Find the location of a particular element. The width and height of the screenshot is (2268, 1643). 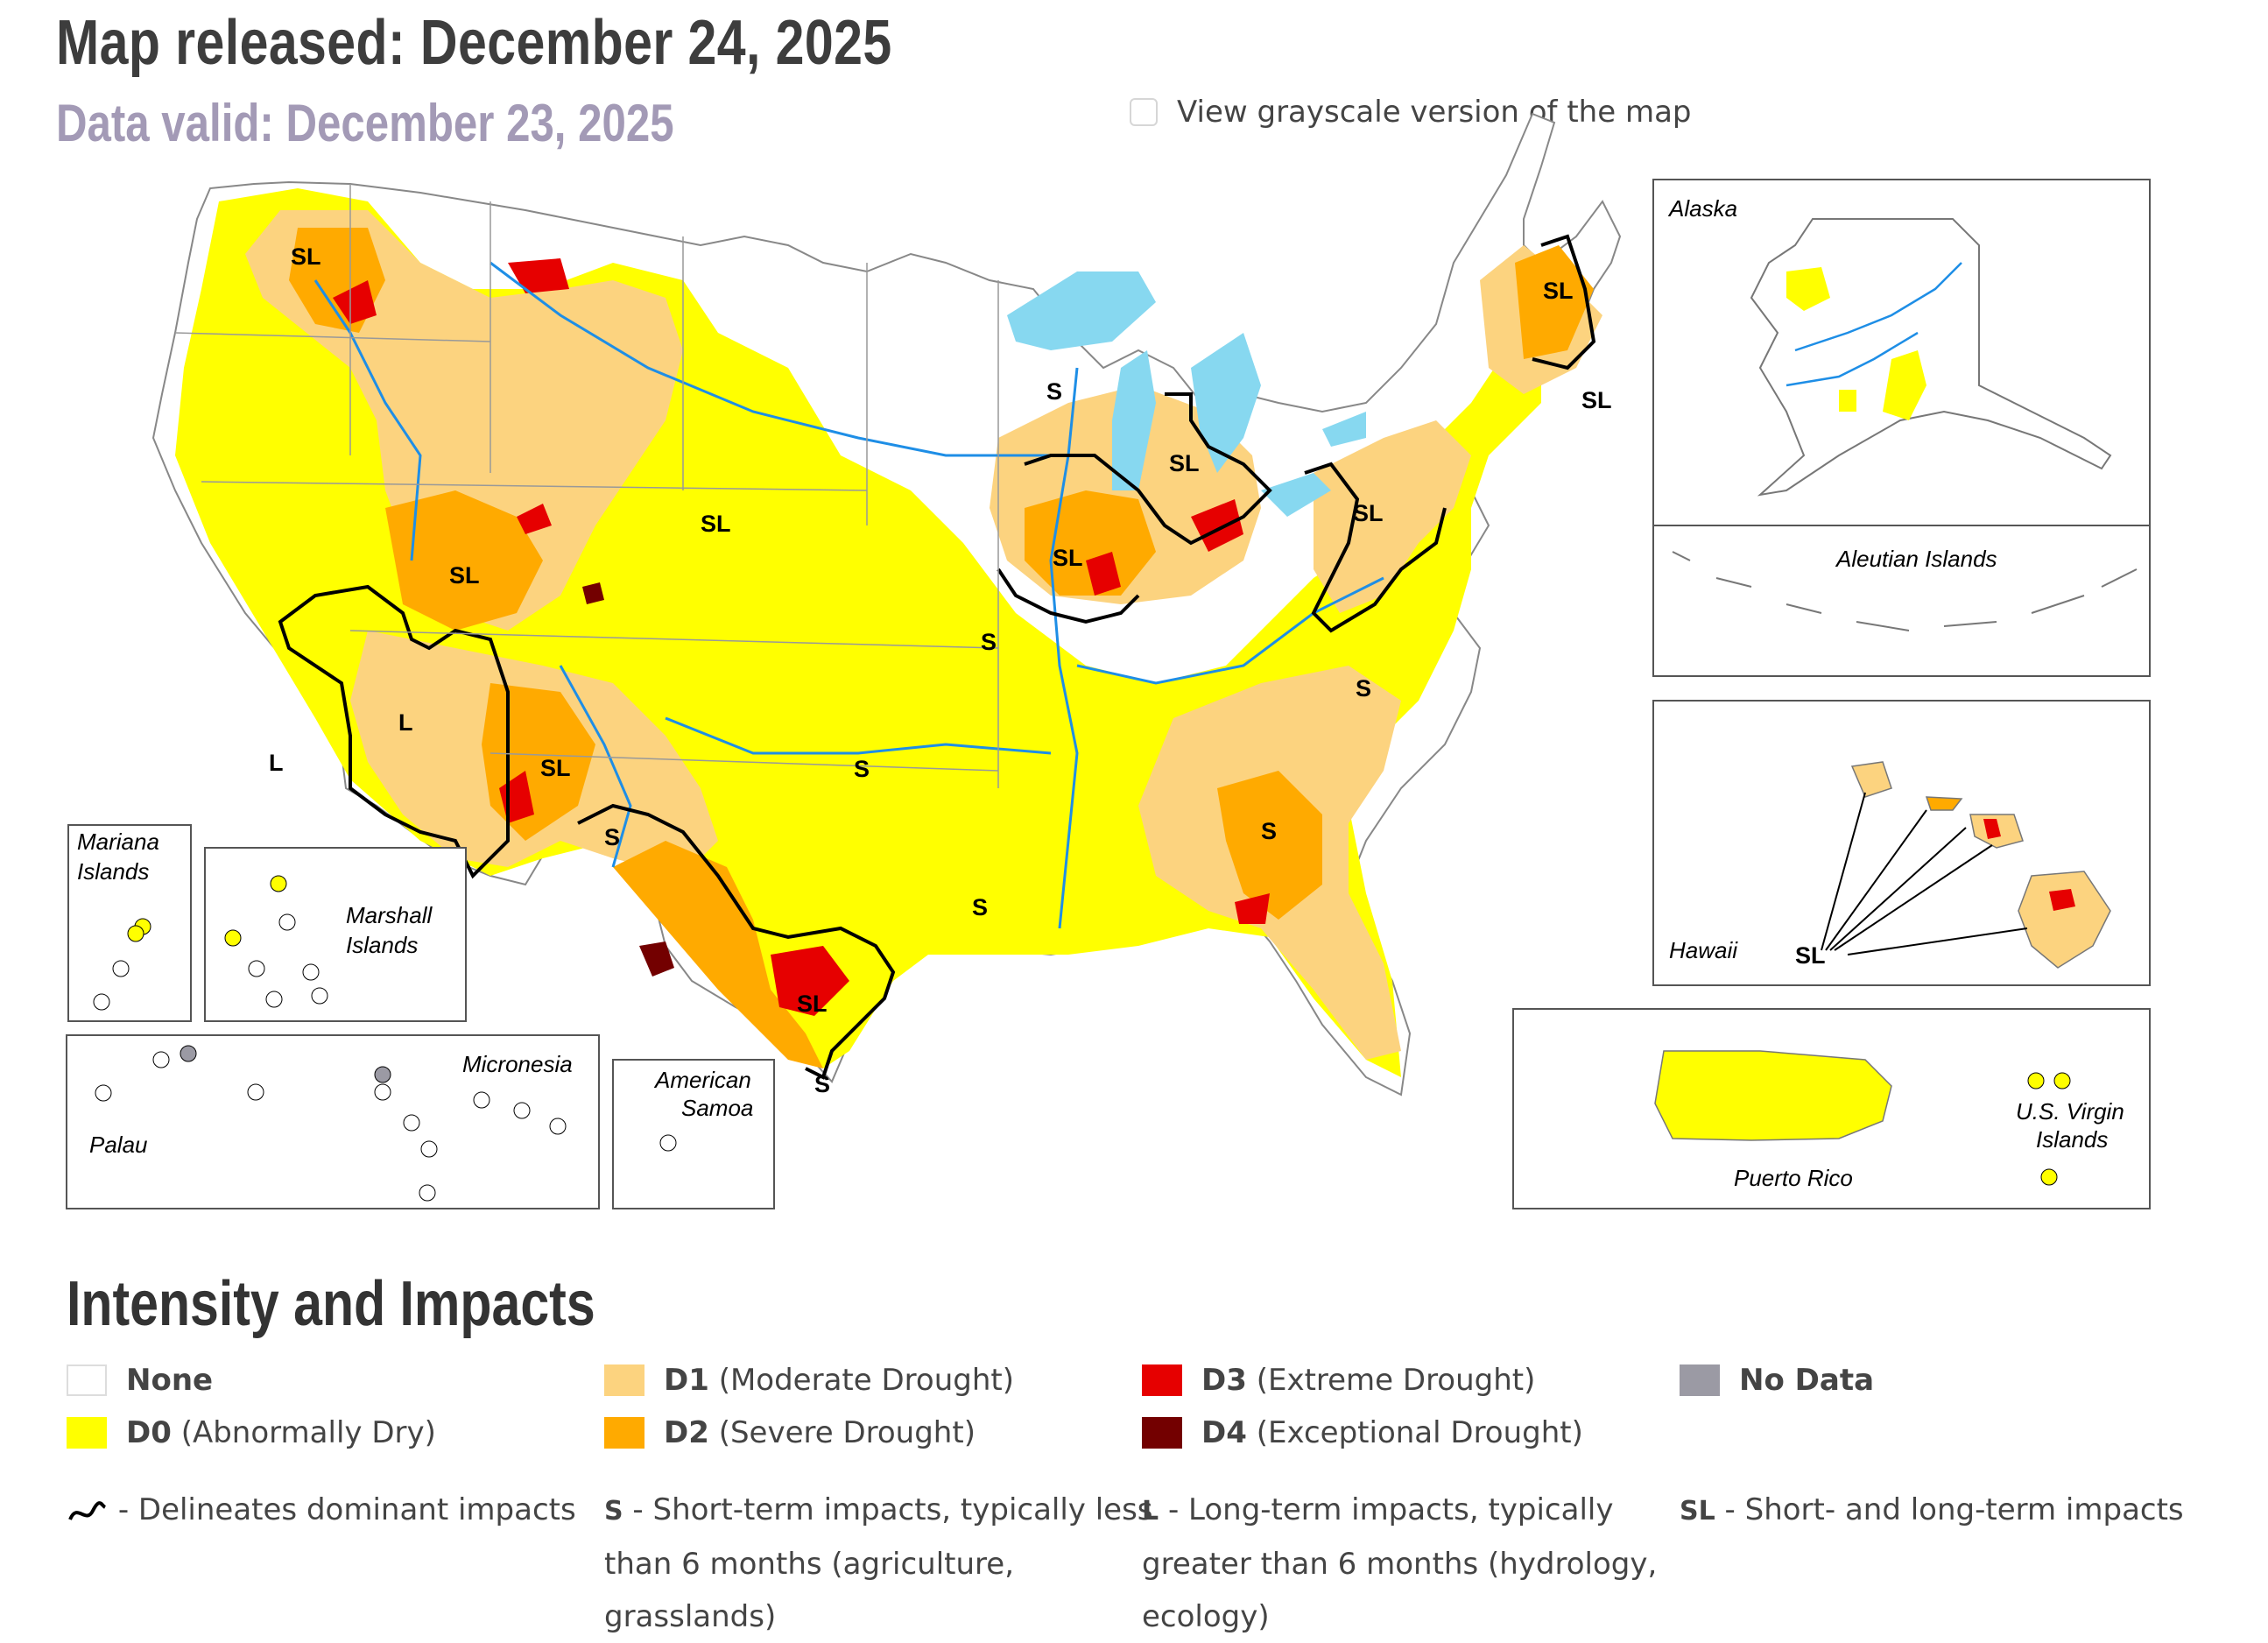

short-term-line3: grasslands) is located at coordinates (690, 1616).